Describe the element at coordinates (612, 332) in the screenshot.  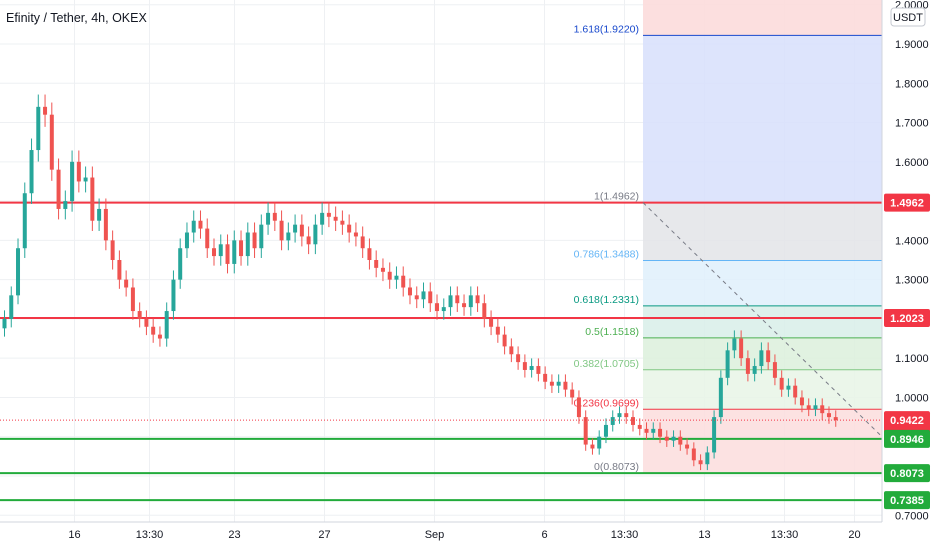
I see `fib-level-label: 0.5(1.1518)` at that location.